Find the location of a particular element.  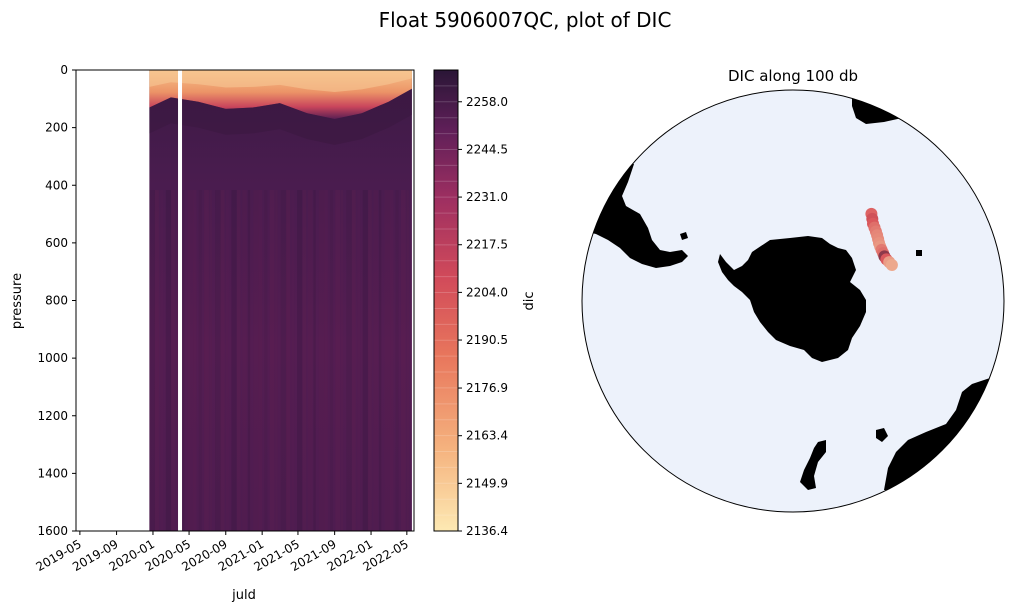

y-tick-label: 800 is located at coordinates (56, 301).